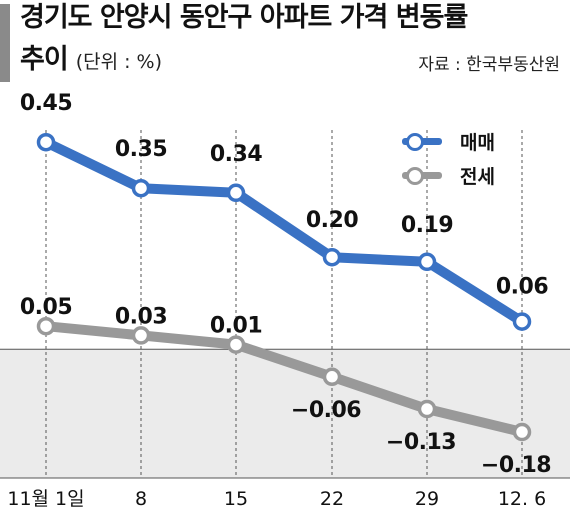  What do you see at coordinates (489, 65) in the screenshot?
I see `source-label: 자료 : 한국부동산원` at bounding box center [489, 65].